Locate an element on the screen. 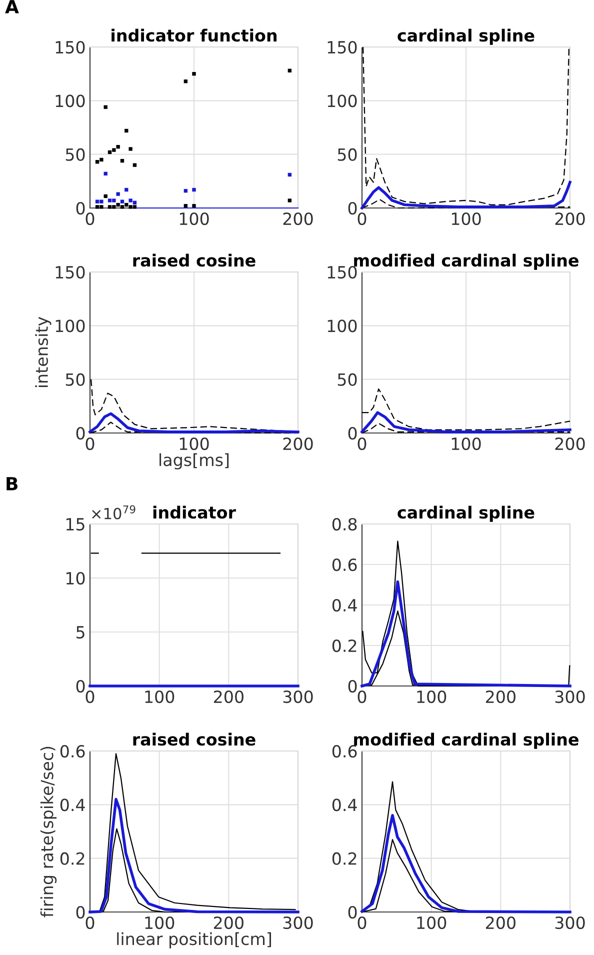 The height and width of the screenshot is (955, 594). y-tick-label: 15 is located at coordinates (75, 524).